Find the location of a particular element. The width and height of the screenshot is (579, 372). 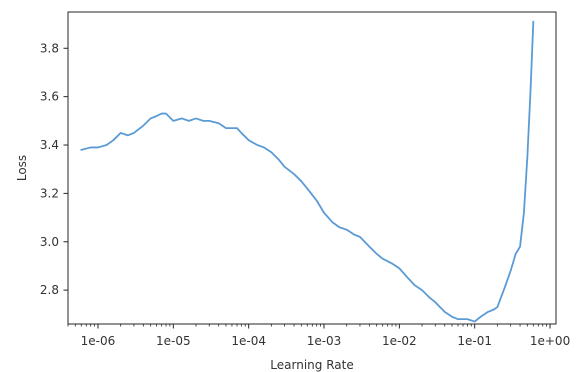

y-tick-label: 3.4 is located at coordinates (49, 145).